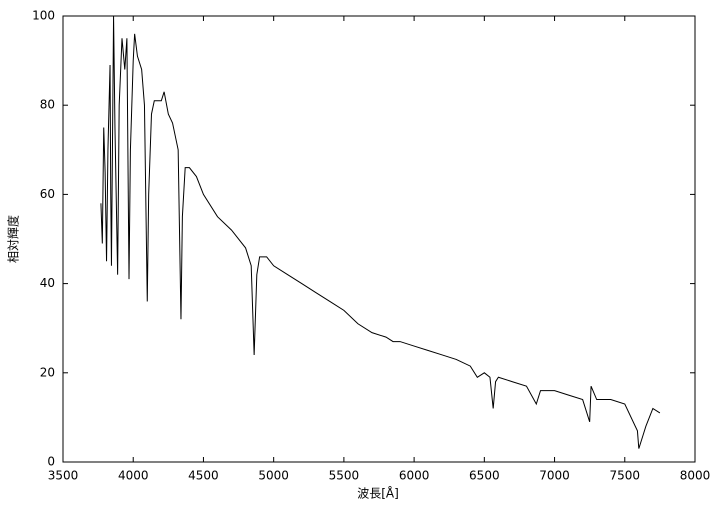  What do you see at coordinates (43, 16) in the screenshot?
I see `y-tick-label: 100` at bounding box center [43, 16].